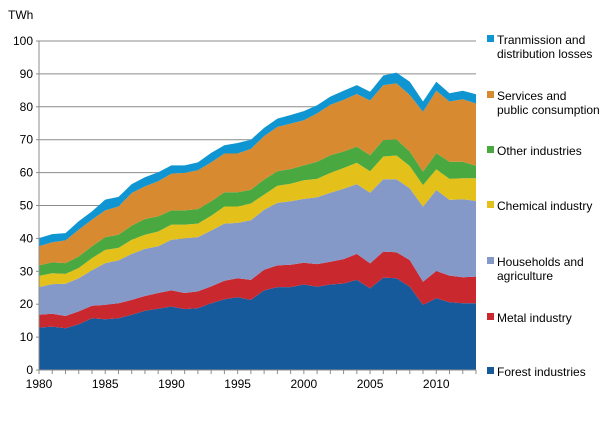 The image size is (607, 423). I want to click on legend-label: Metal industry, so click(534, 318).